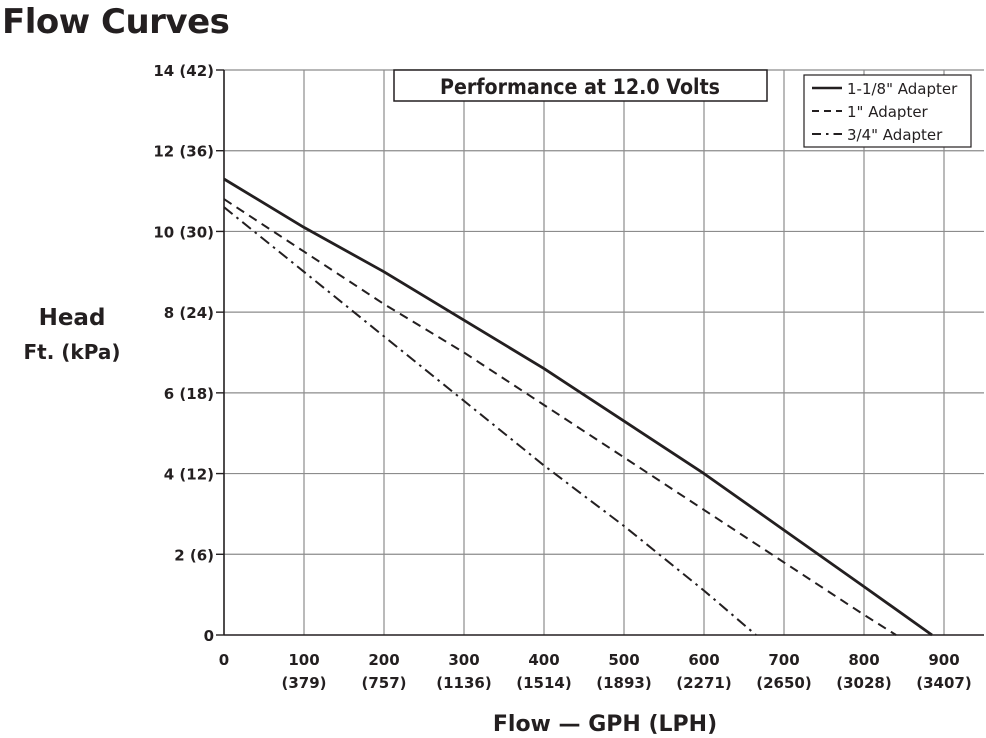 This screenshot has width=986, height=738. I want to click on y-tick-label: 4 (12), so click(189, 475).